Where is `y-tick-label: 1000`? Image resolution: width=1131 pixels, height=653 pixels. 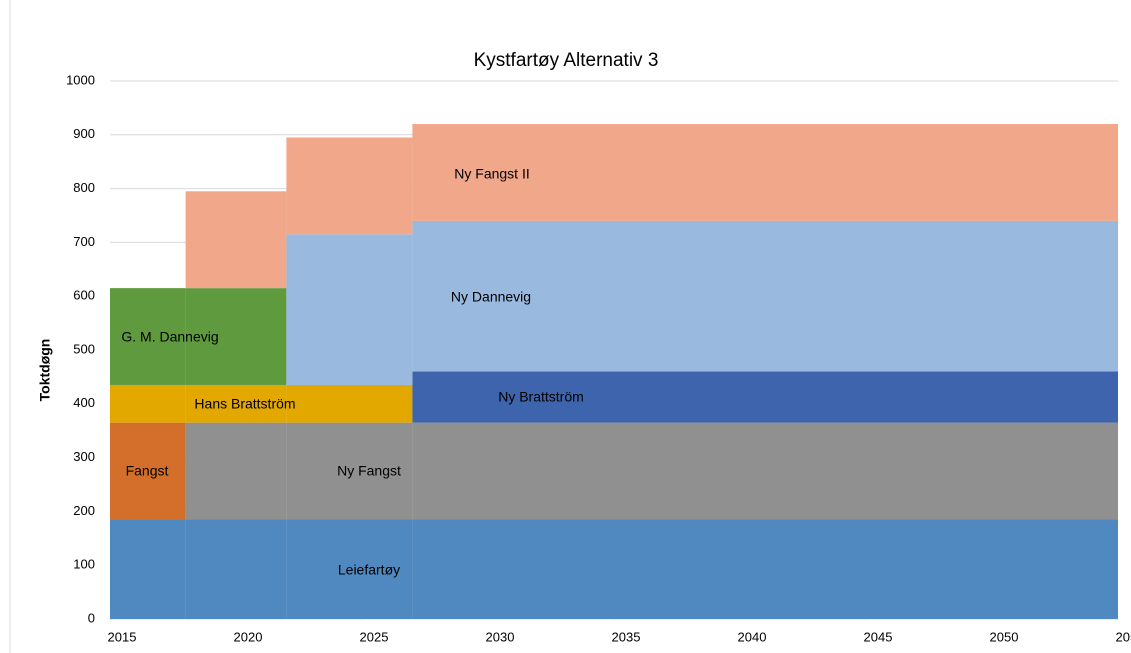
y-tick-label: 1000 is located at coordinates (80, 79).